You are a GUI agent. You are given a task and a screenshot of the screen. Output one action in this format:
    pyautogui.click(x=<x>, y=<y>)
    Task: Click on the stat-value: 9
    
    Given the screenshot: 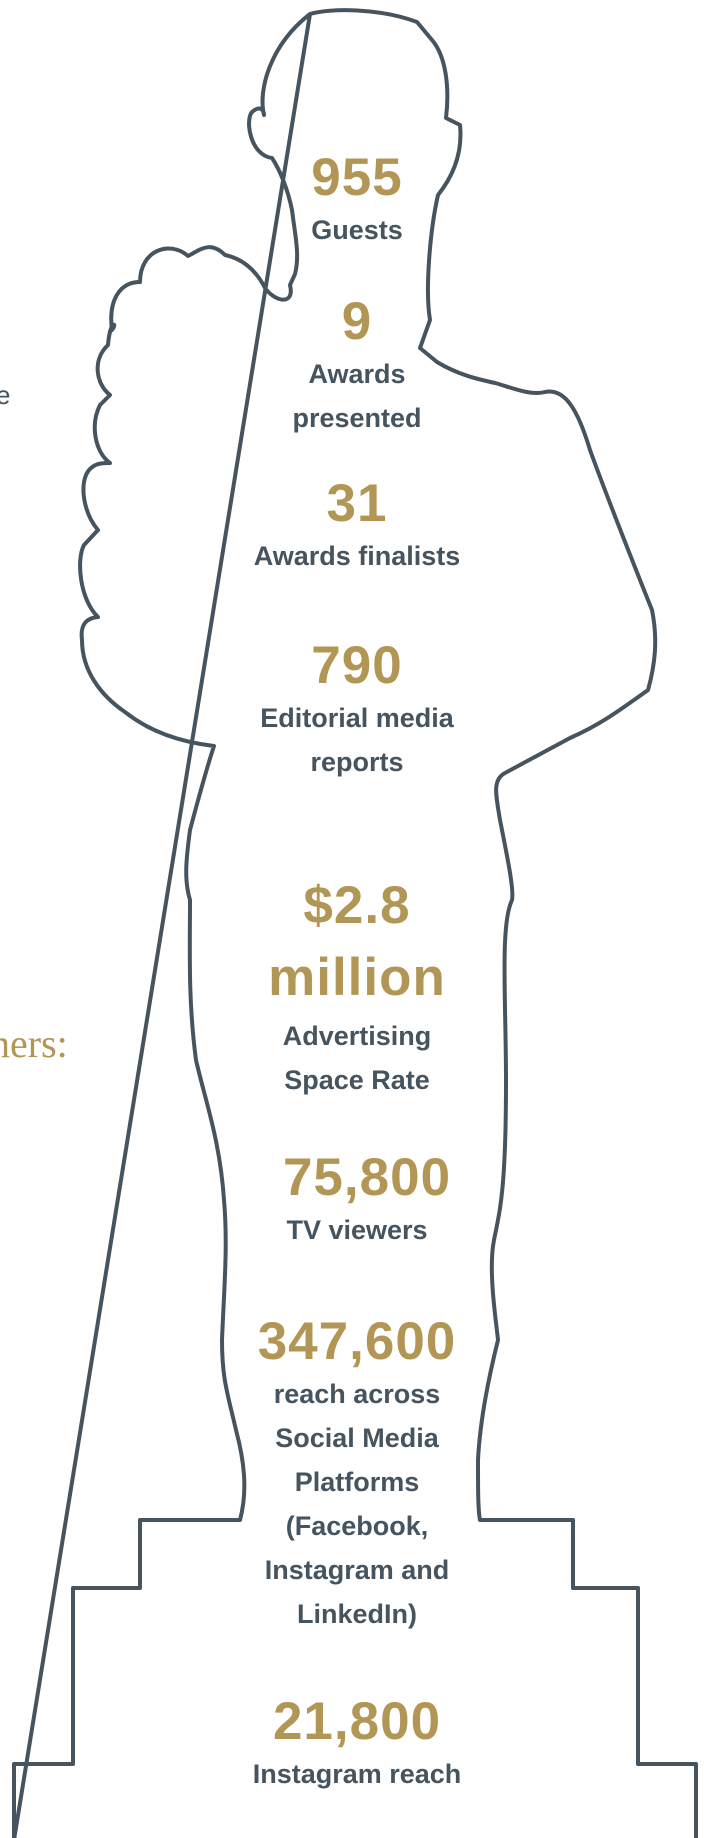 What is the action you would take?
    pyautogui.click(x=357, y=321)
    